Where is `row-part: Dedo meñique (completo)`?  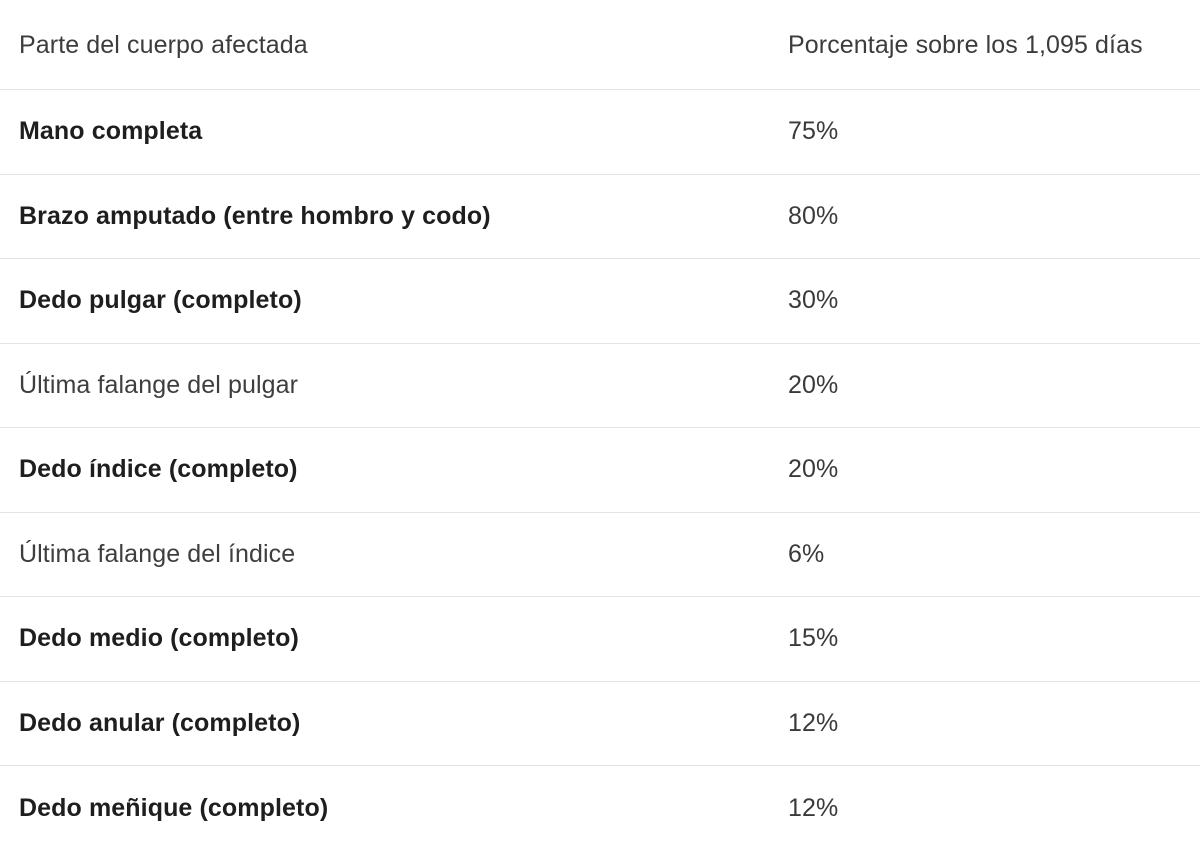 row-part: Dedo meñique (completo) is located at coordinates (174, 807).